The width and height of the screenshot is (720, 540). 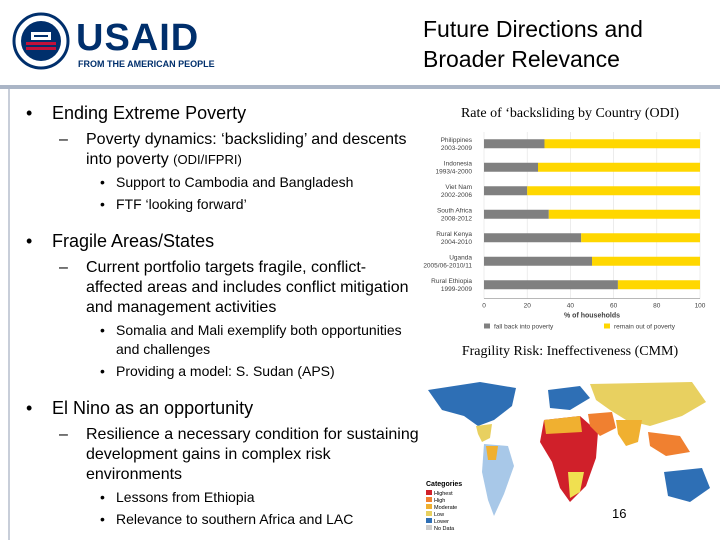 I want to click on chart-category-period: 2008-2012, so click(x=456, y=218).